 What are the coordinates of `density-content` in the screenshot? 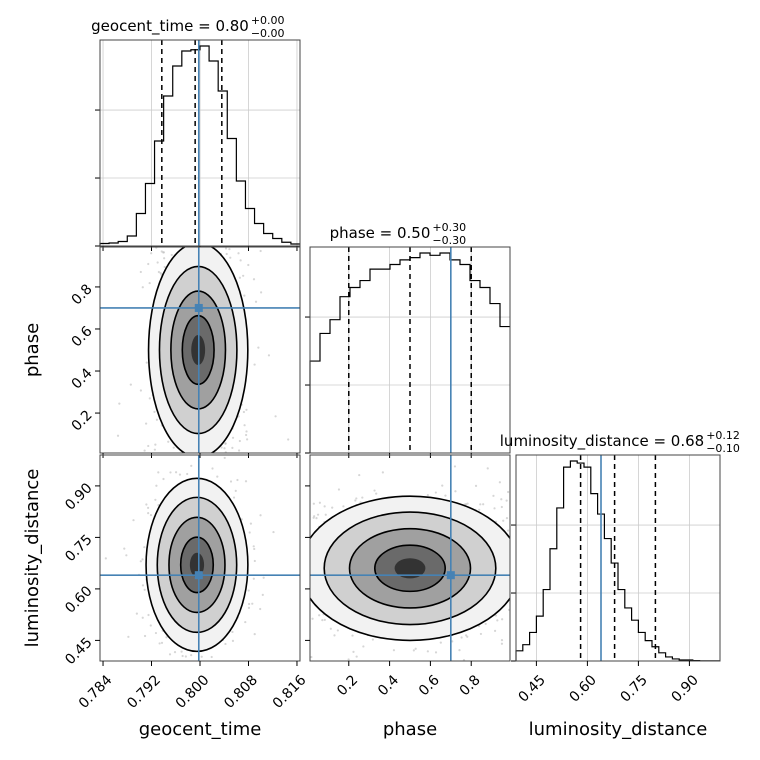 It's located at (189, 560).